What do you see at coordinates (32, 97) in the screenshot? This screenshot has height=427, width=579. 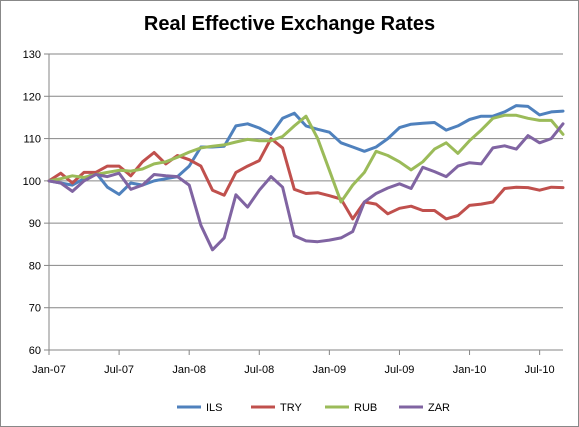 I see `y-tick-label: 120` at bounding box center [32, 97].